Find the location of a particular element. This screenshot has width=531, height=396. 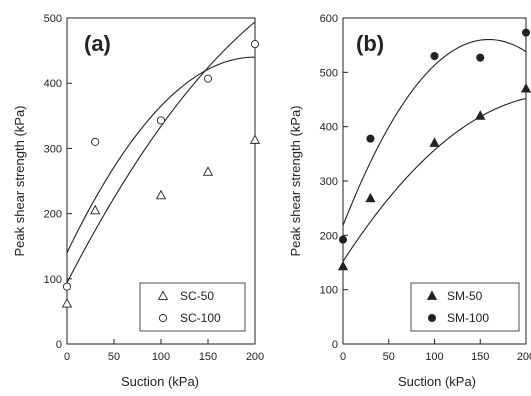

panel-b-y-axis-title: Peak shear strength (kPa) is located at coordinates (295, 180).